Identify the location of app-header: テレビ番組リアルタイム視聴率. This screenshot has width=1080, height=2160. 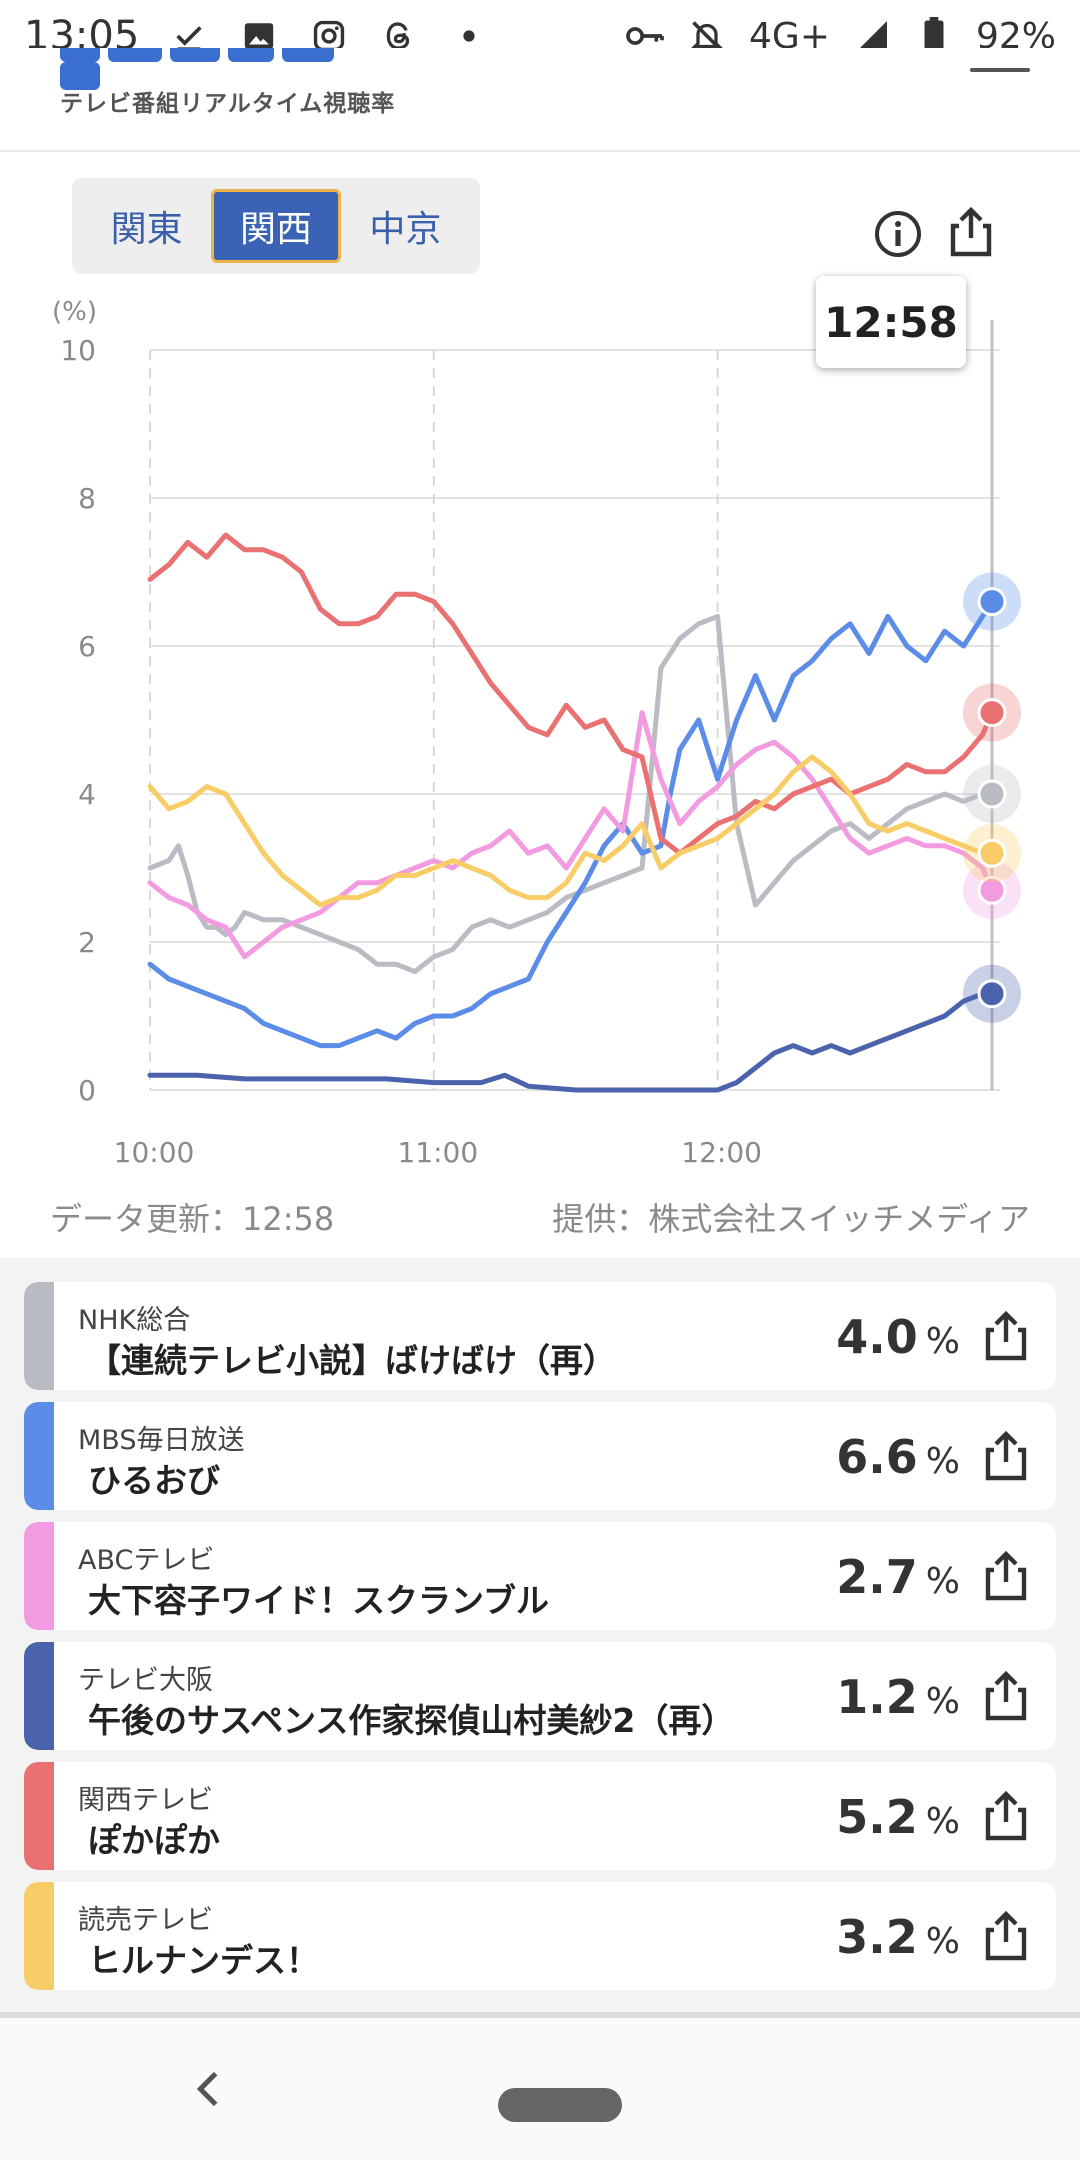
(540, 100).